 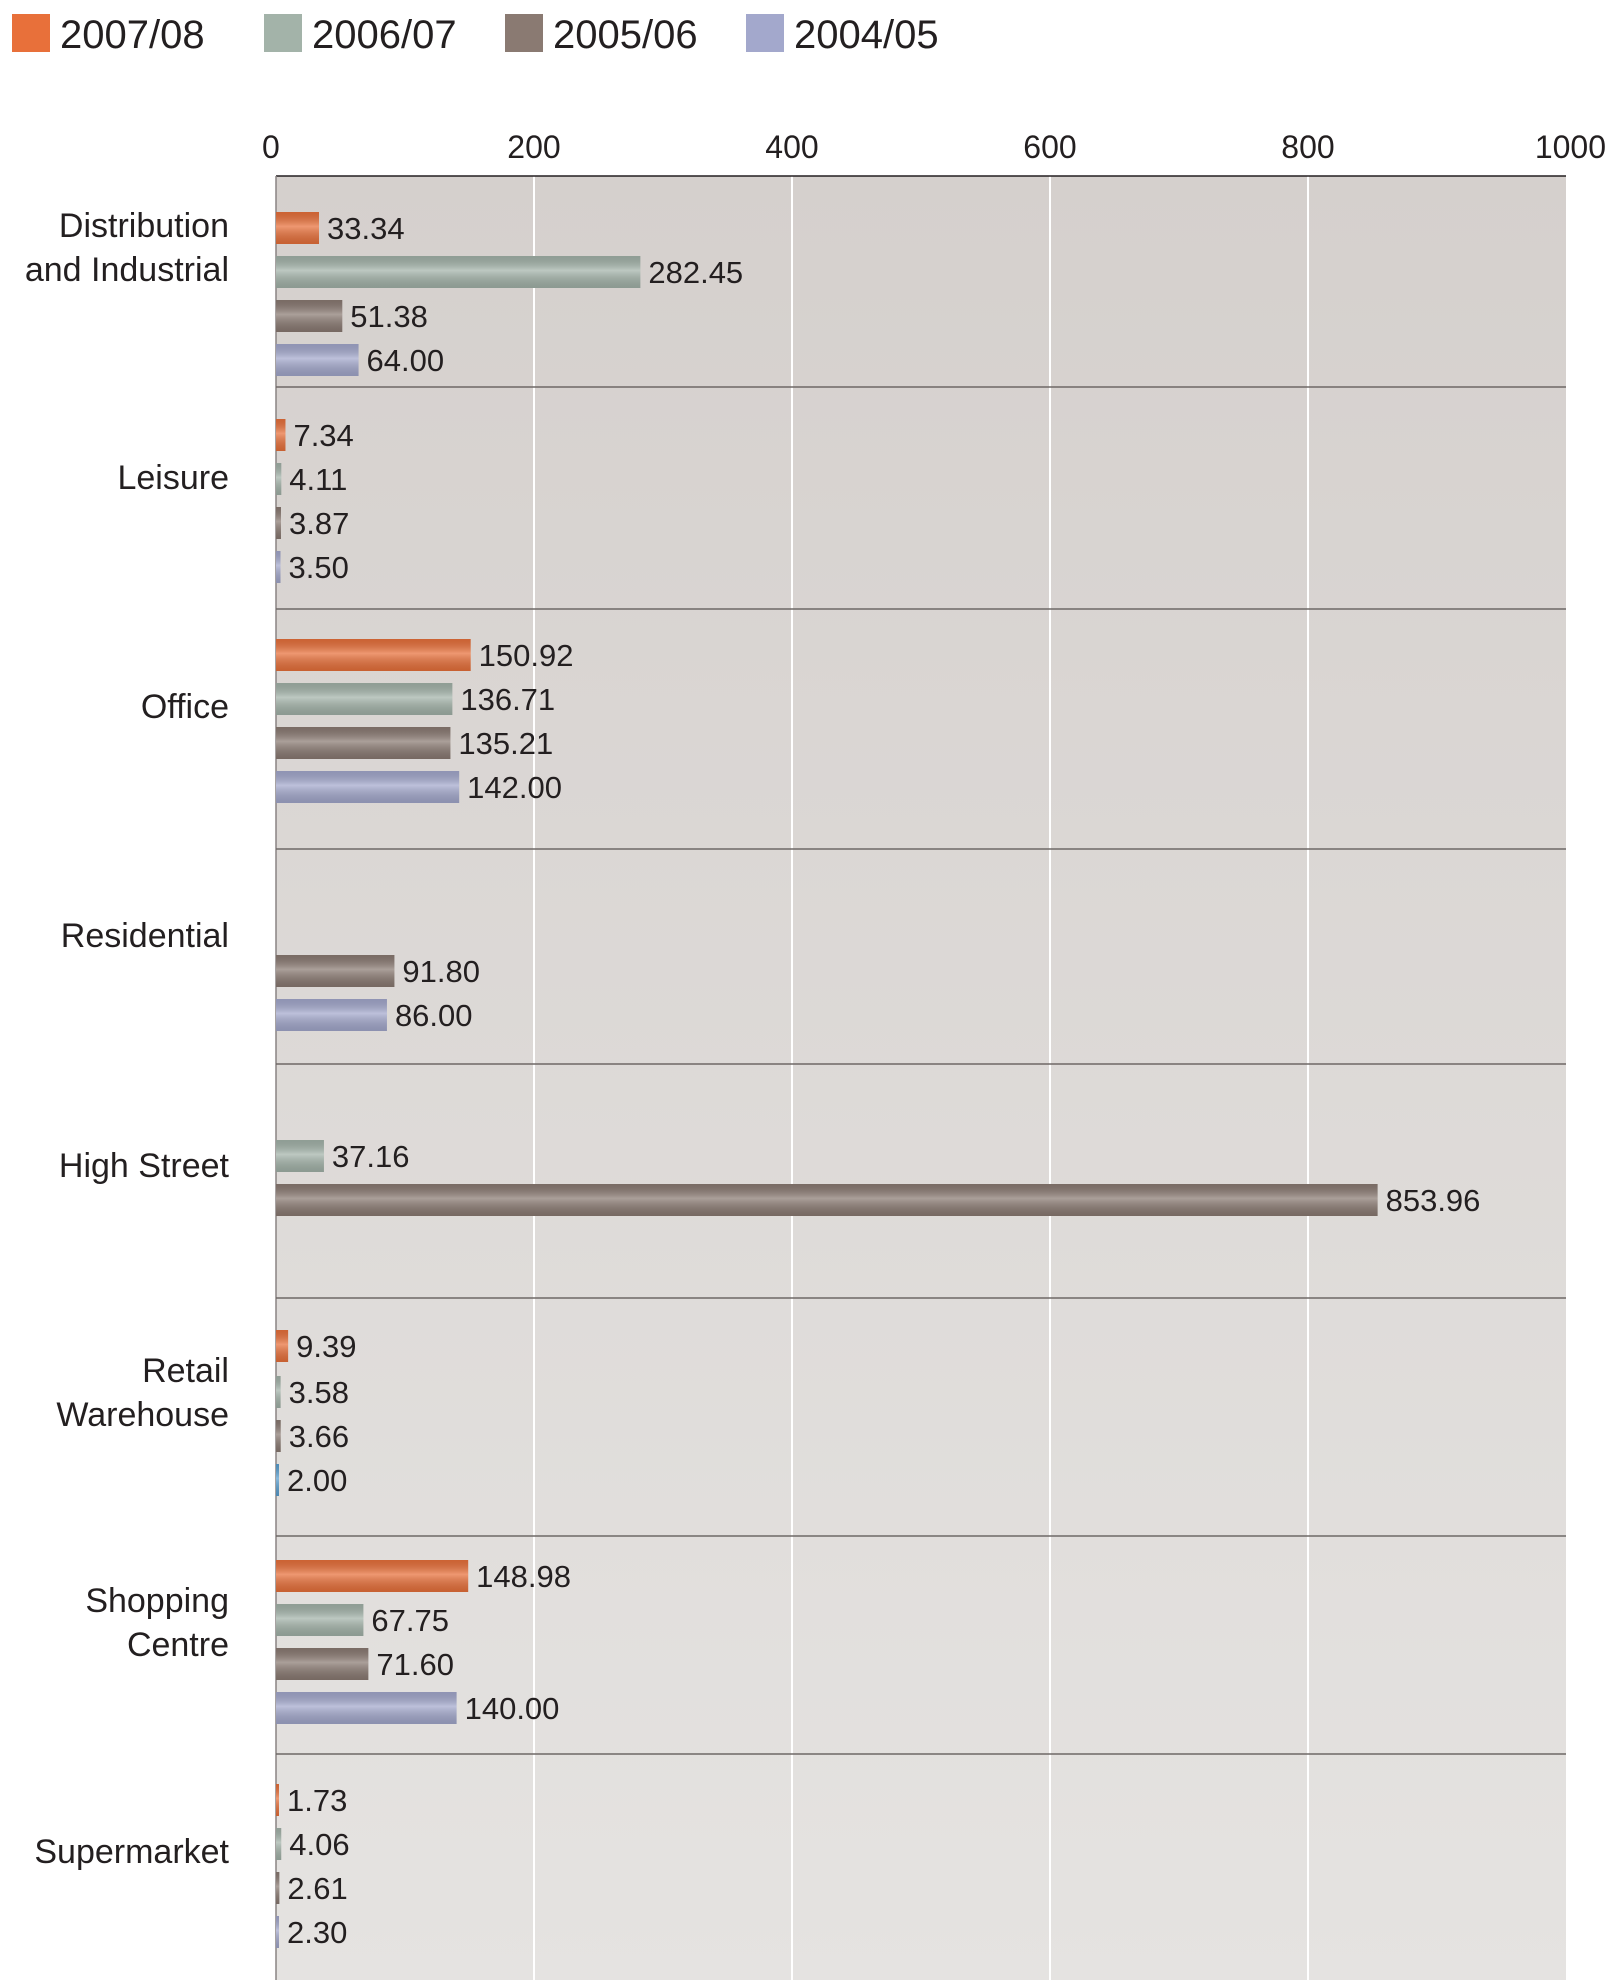 What do you see at coordinates (507, 699) in the screenshot?
I see `data-label-office-2006-07: 136.71` at bounding box center [507, 699].